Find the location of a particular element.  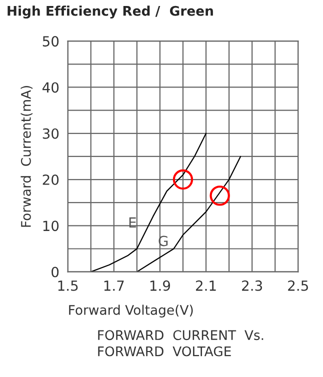

x-tick-label: 2.3 is located at coordinates (252, 285).